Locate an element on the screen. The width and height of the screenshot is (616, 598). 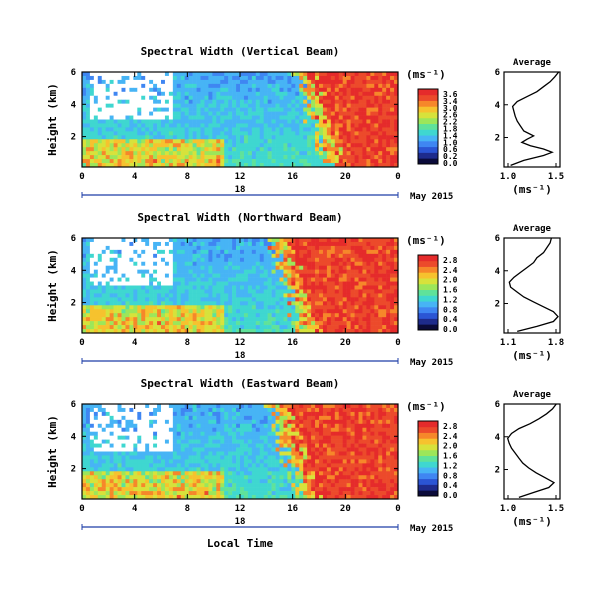
x-tick-label: 4 is located at coordinates (135, 509).